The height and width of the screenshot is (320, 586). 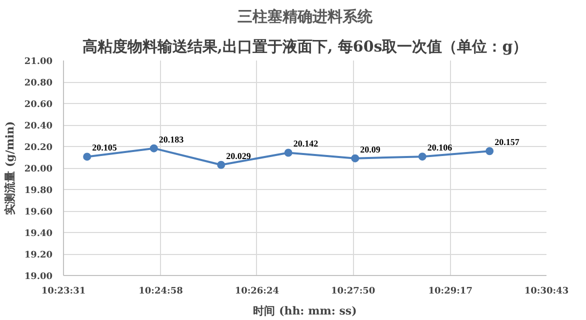 I want to click on data-label: 20.183, so click(x=171, y=139).